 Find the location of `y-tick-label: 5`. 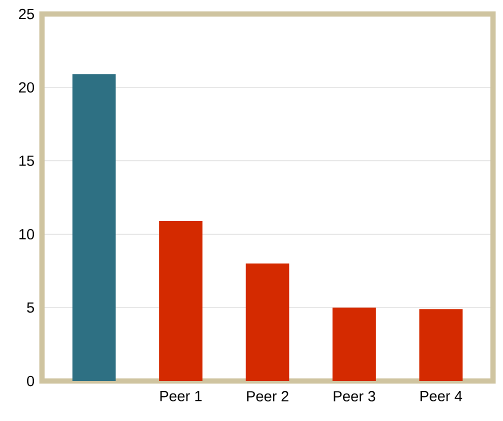

y-tick-label: 5 is located at coordinates (30, 307).